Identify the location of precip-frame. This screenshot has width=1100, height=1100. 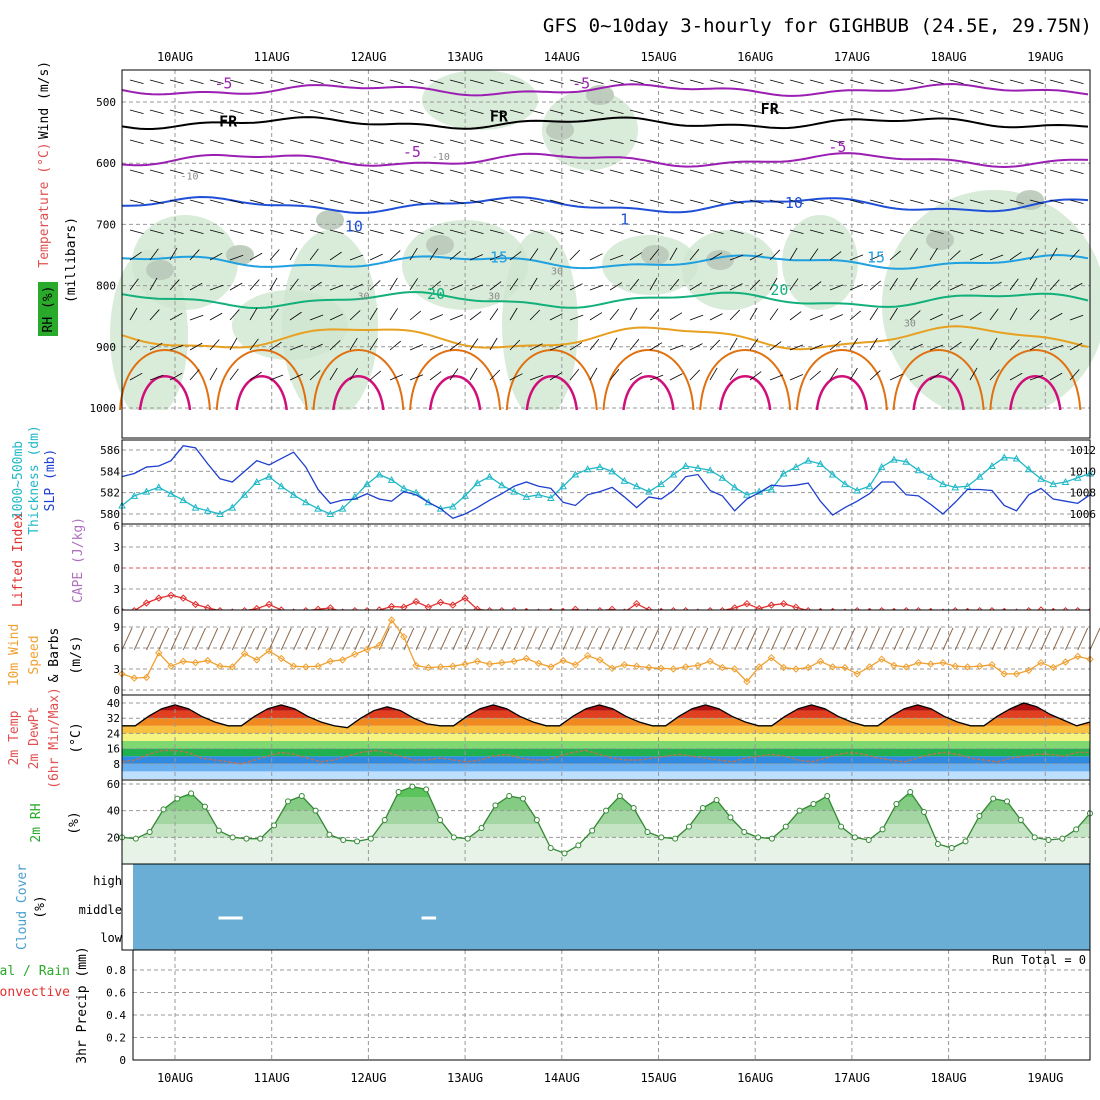
(611, 1005).